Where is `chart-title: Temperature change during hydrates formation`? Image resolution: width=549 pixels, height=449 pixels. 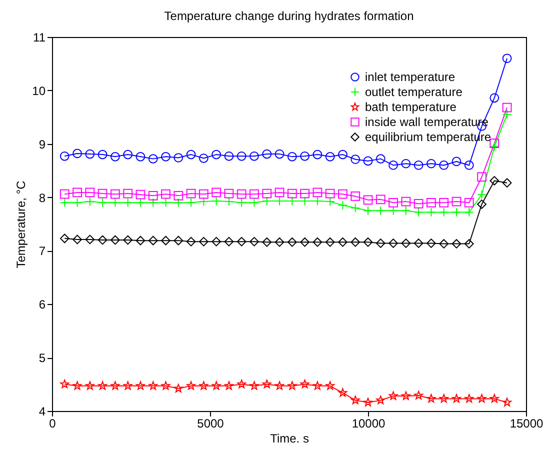 chart-title: Temperature change during hydrates formation is located at coordinates (289, 16).